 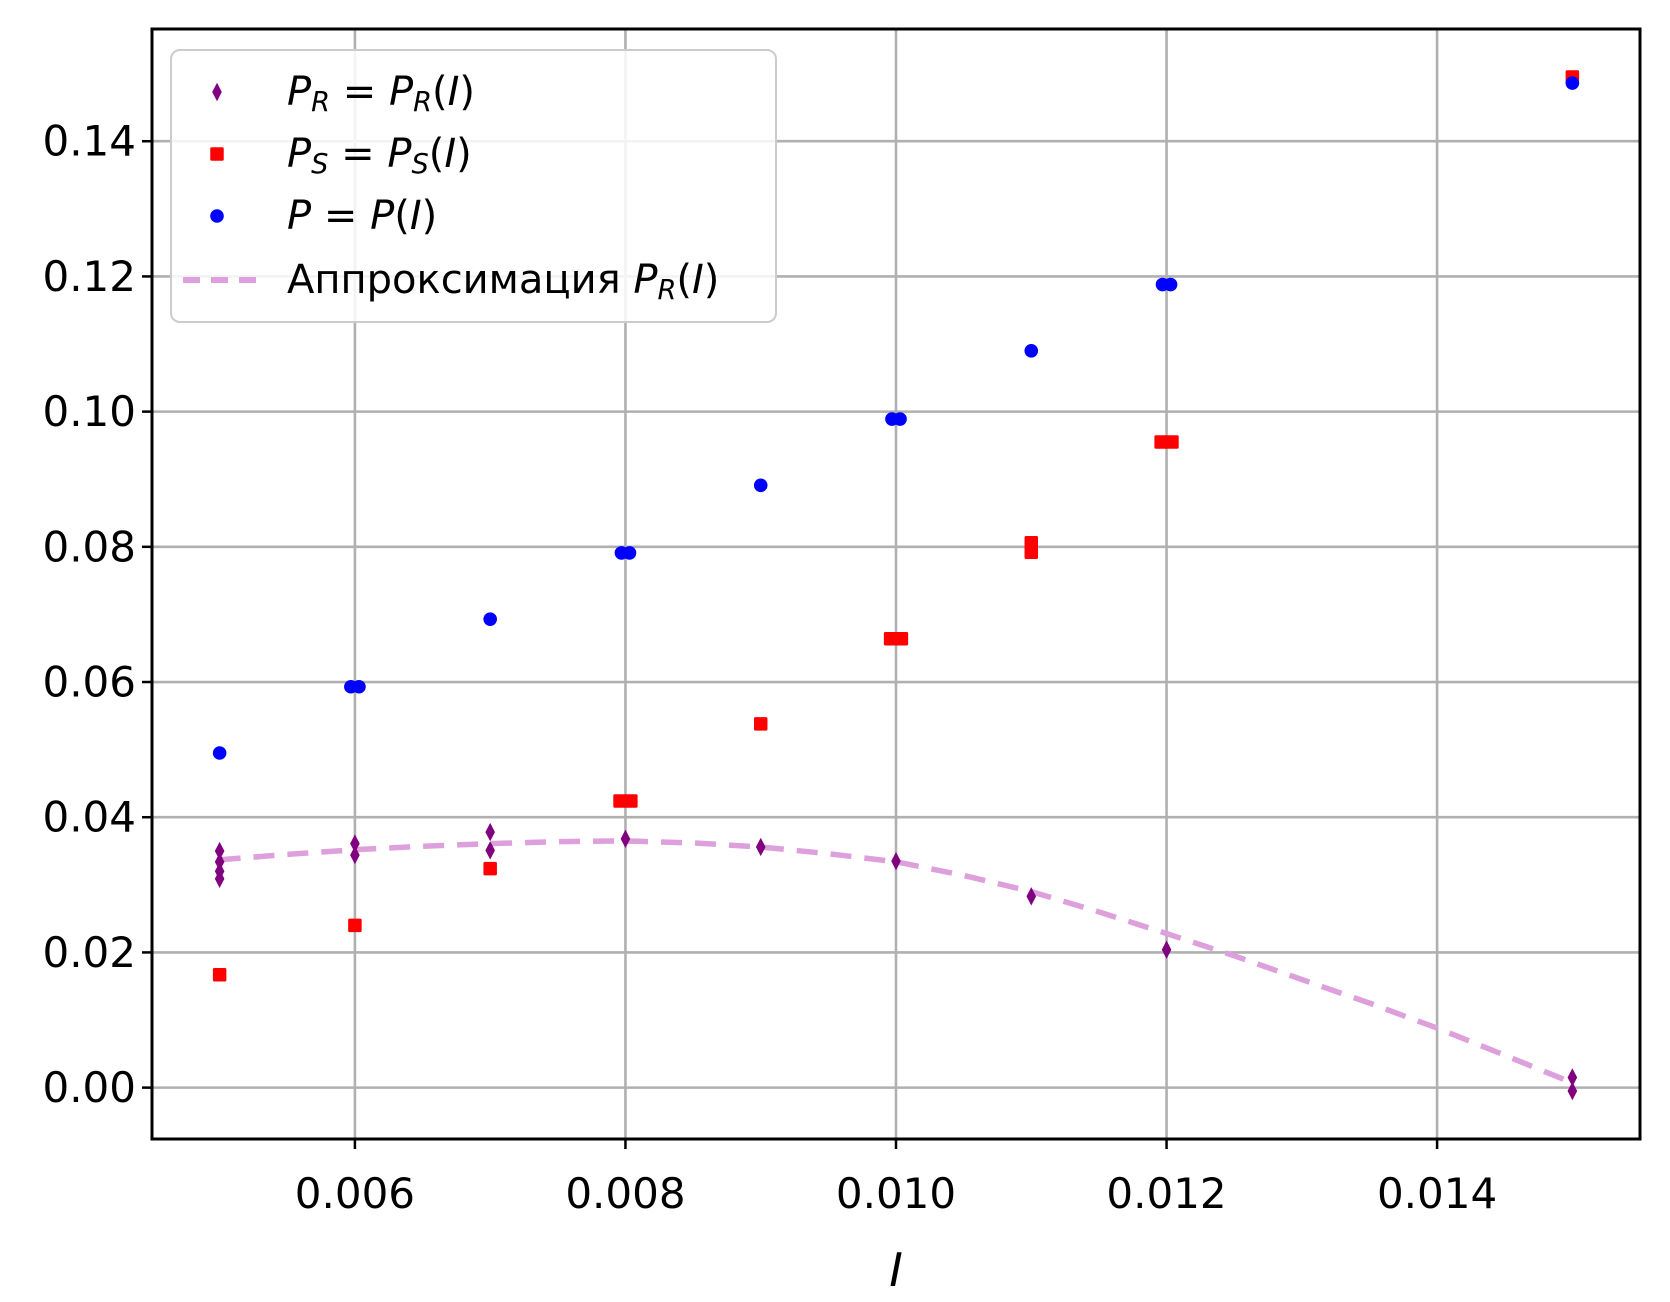 I want to click on legend-swatch-square, so click(x=217, y=154).